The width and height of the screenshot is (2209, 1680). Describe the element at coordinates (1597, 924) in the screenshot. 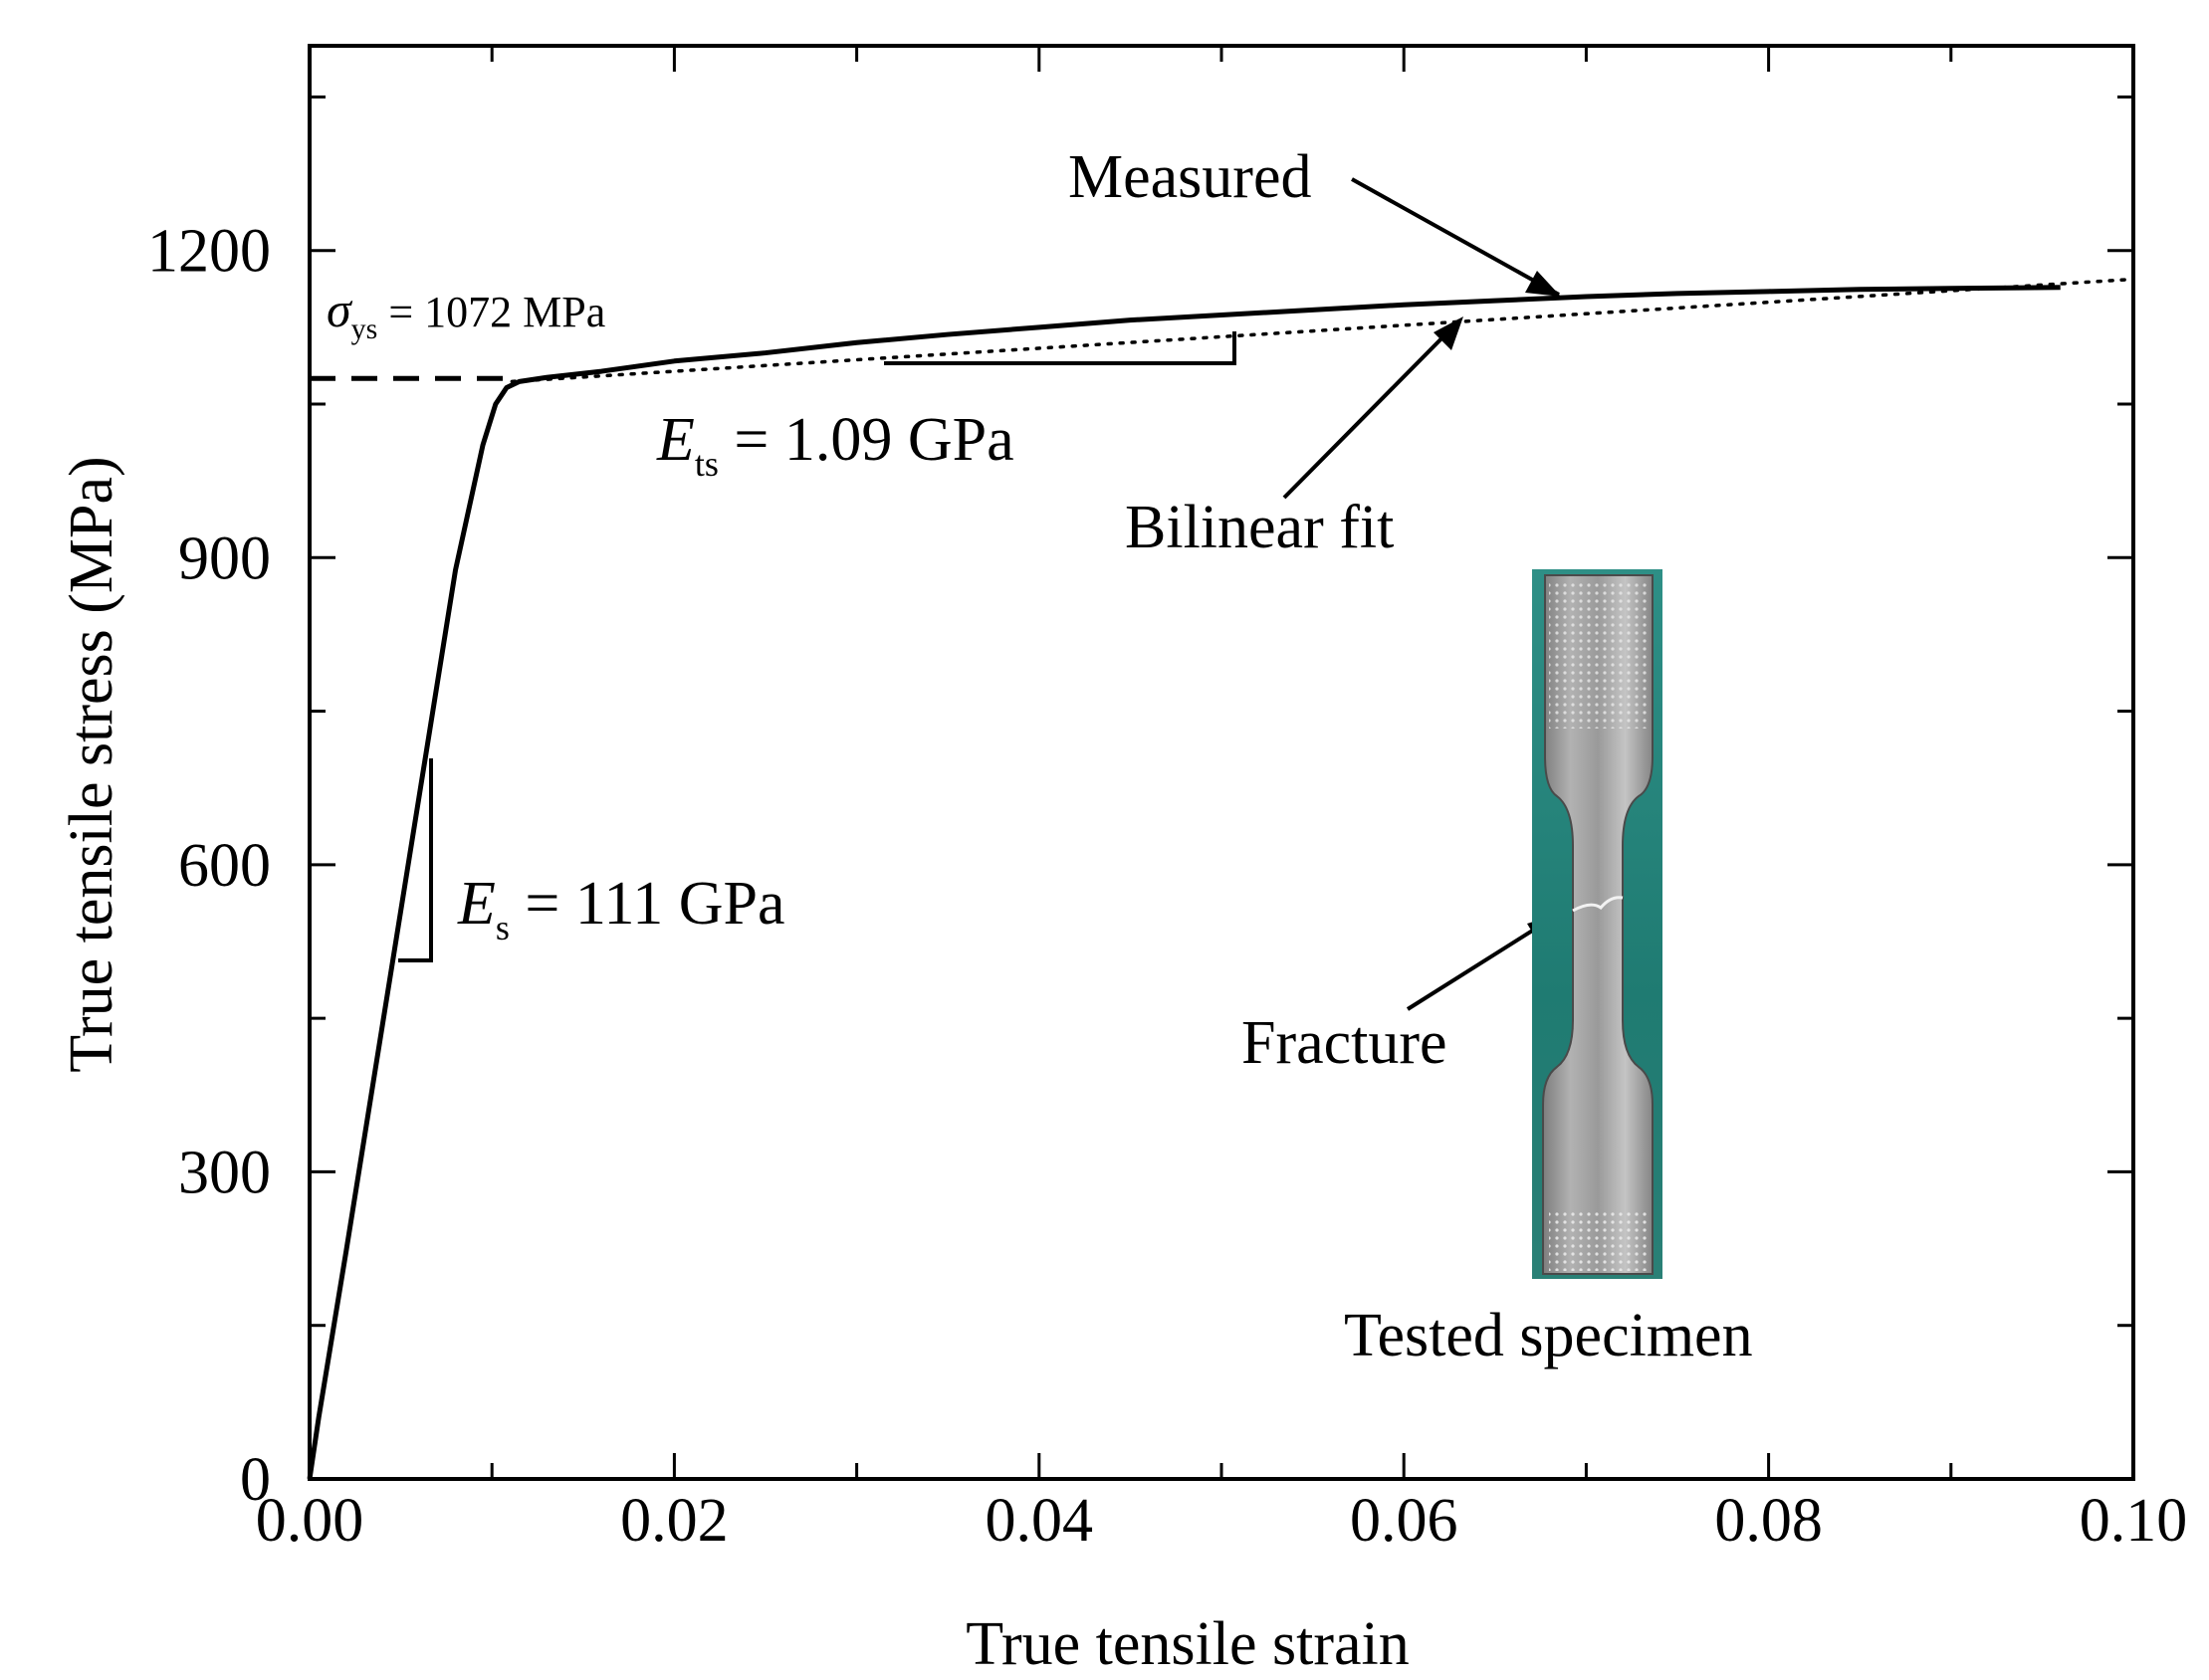

I see `tested-specimen-photo` at that location.